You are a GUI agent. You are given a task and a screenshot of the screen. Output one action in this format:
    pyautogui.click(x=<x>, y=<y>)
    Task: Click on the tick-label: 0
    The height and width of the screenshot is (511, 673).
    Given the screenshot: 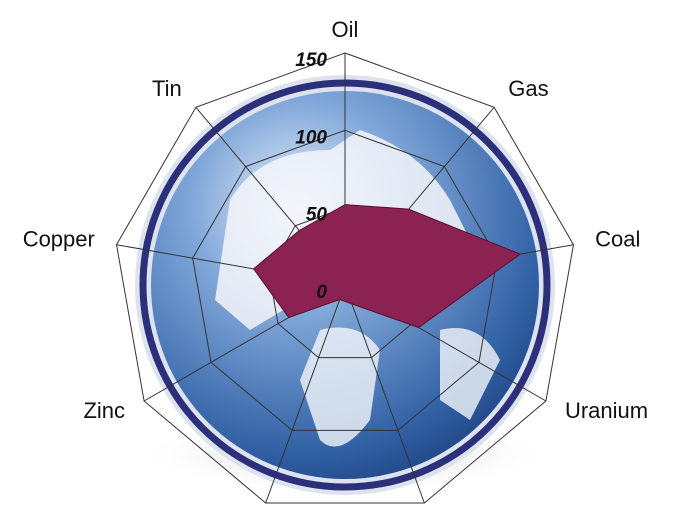 What is the action you would take?
    pyautogui.click(x=321, y=292)
    